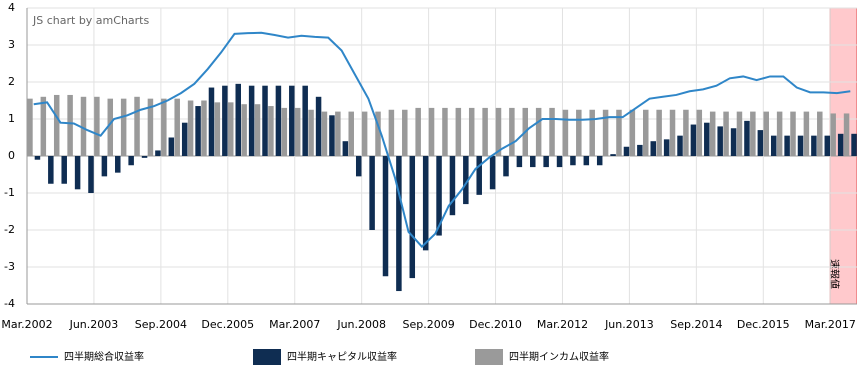 This screenshot has height=369, width=857. What do you see at coordinates (26, 324) in the screenshot?
I see `x-tick-label: Mar.2002` at bounding box center [26, 324].